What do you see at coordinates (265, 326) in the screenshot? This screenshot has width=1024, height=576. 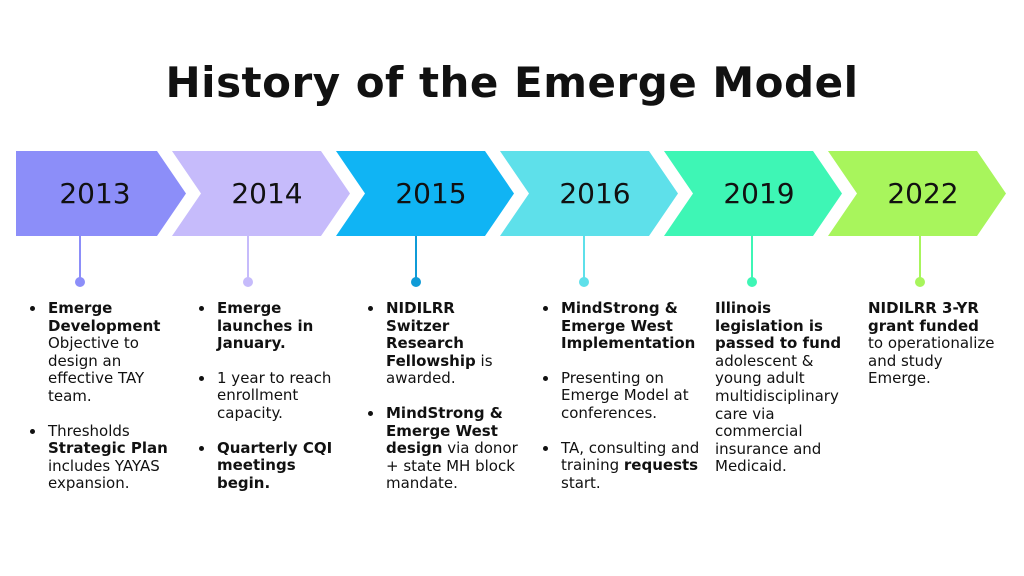 I see `bold-text: Emerge launches in January.` at bounding box center [265, 326].